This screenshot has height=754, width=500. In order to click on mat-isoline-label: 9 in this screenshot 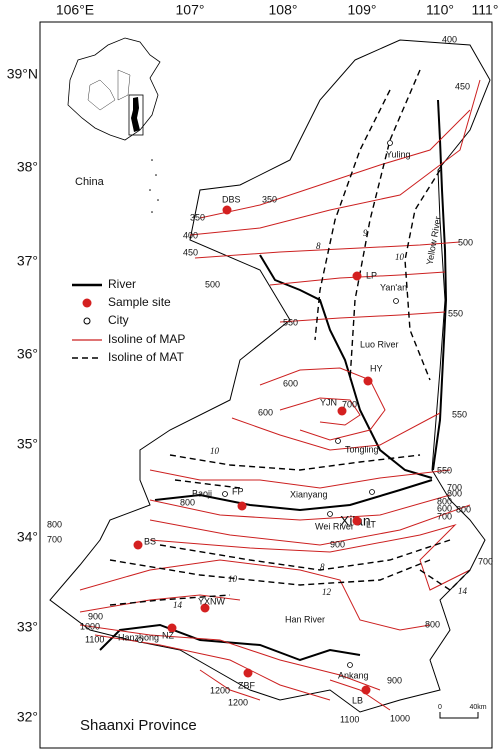, I will do `click(365, 233)`.